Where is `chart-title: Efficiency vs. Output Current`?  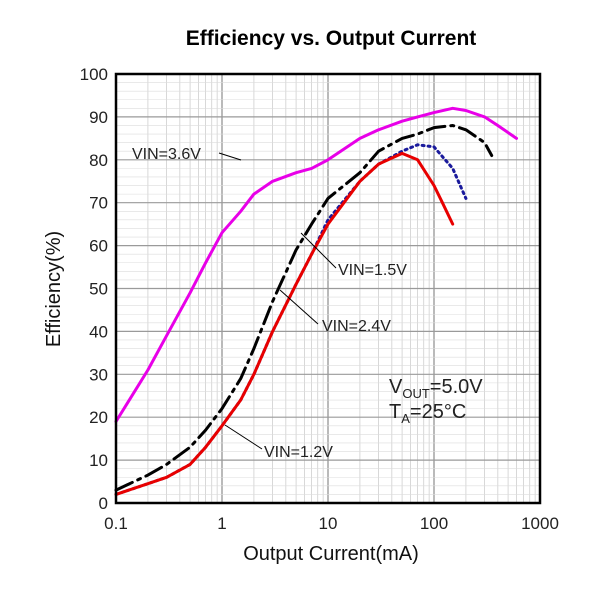
chart-title: Efficiency vs. Output Current is located at coordinates (331, 38).